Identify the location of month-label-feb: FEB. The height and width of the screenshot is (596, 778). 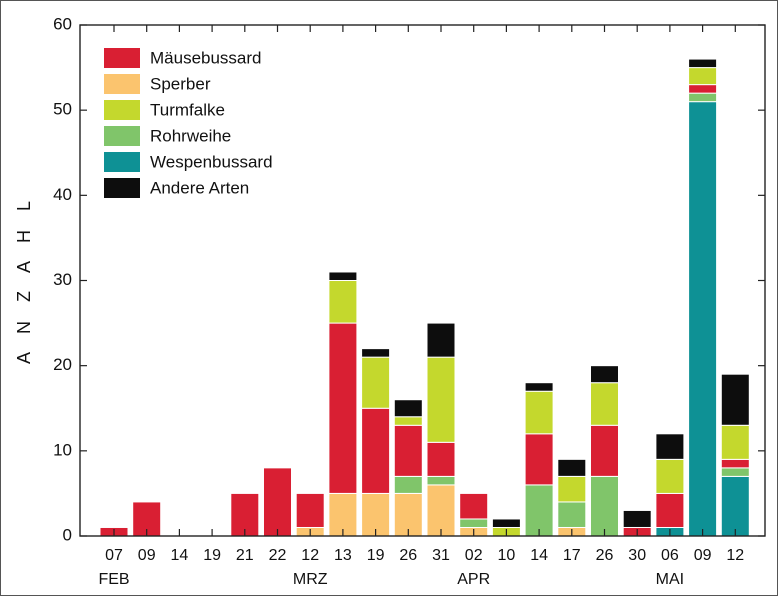
(113, 579).